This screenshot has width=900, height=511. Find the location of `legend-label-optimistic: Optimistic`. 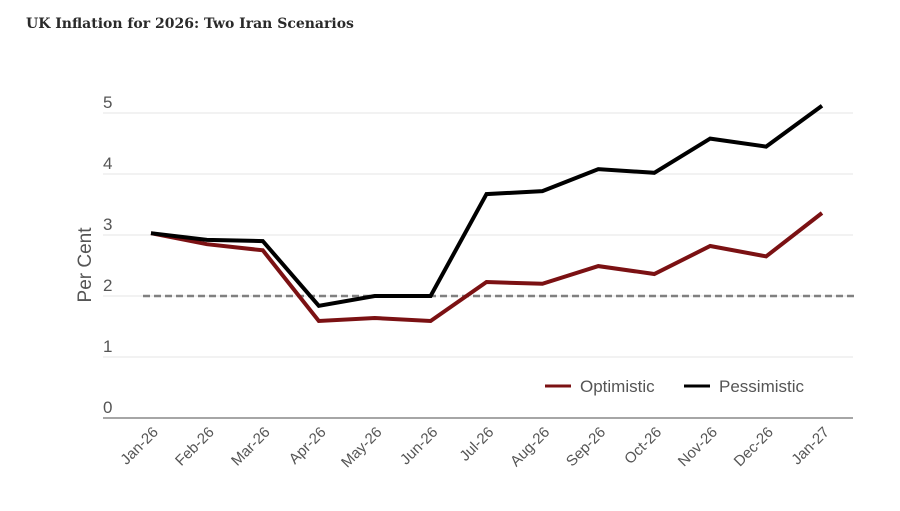

legend-label-optimistic: Optimistic is located at coordinates (617, 386).